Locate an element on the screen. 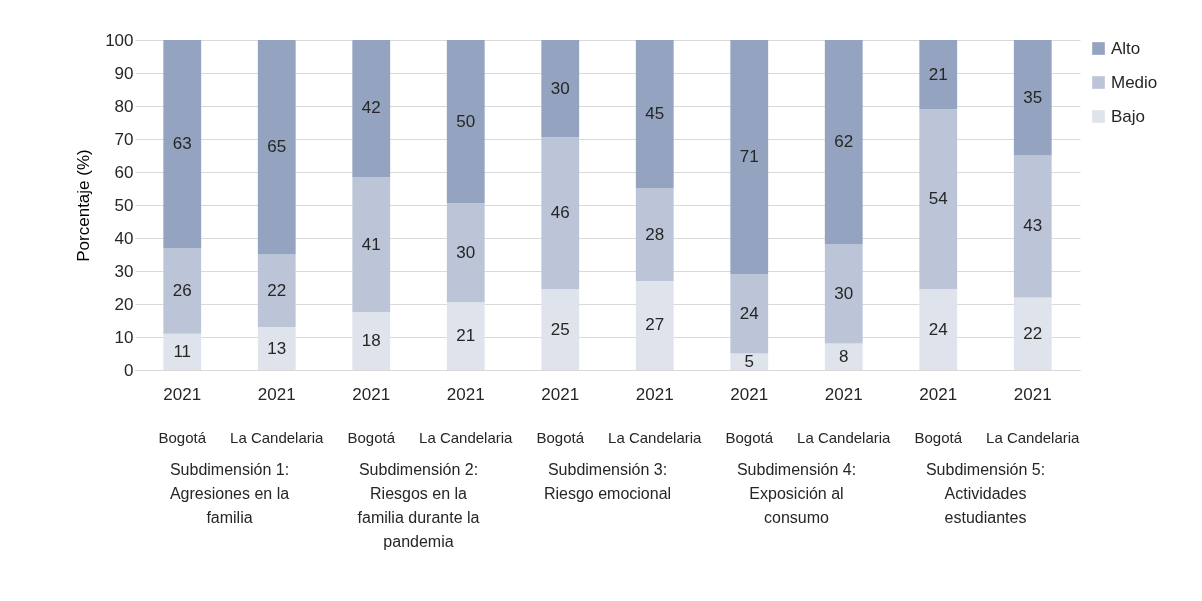 Image resolution: width=1202 pixels, height=601 pixels. y-tick-label: 50 is located at coordinates (124, 205).